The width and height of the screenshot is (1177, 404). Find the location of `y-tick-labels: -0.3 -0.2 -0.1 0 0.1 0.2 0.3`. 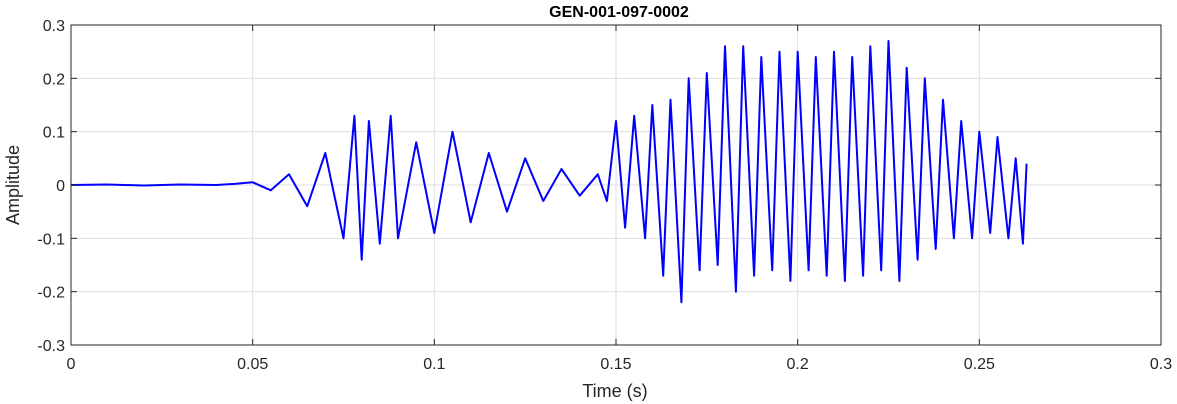

y-tick-labels: -0.3 -0.2 -0.1 0 0.1 0.2 0.3 is located at coordinates (51, 186).